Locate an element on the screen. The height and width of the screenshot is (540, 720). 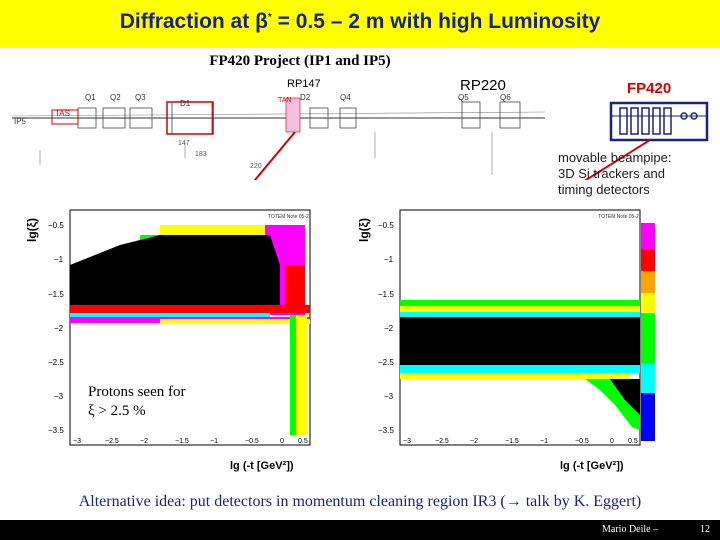
svg-text: 220 is located at coordinates (256, 166).